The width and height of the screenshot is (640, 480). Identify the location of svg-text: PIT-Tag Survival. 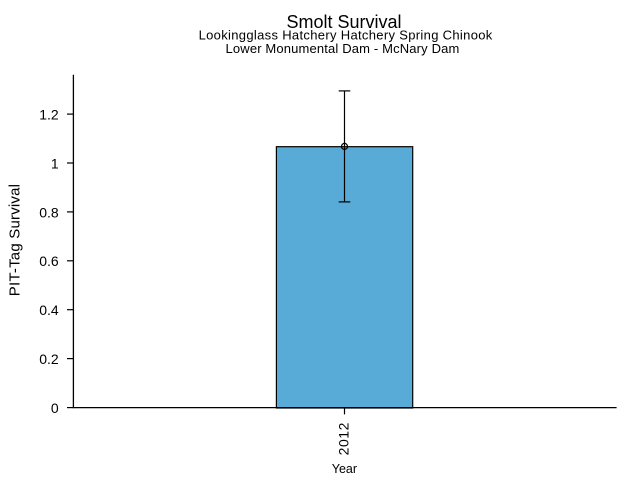
(15, 240).